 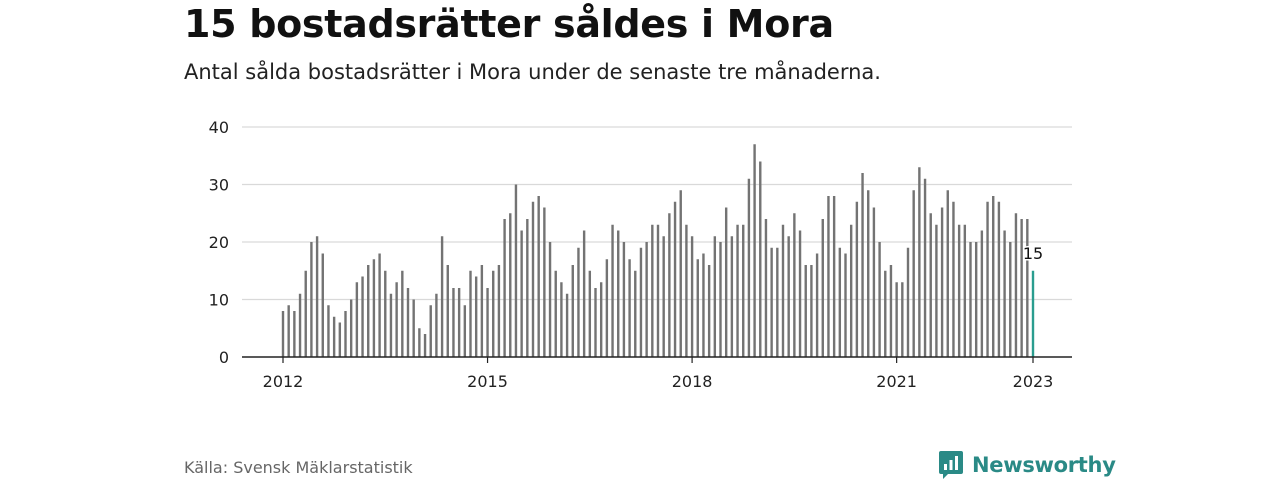 I want to click on brand-logo: Newsworthy, so click(x=1027, y=465).